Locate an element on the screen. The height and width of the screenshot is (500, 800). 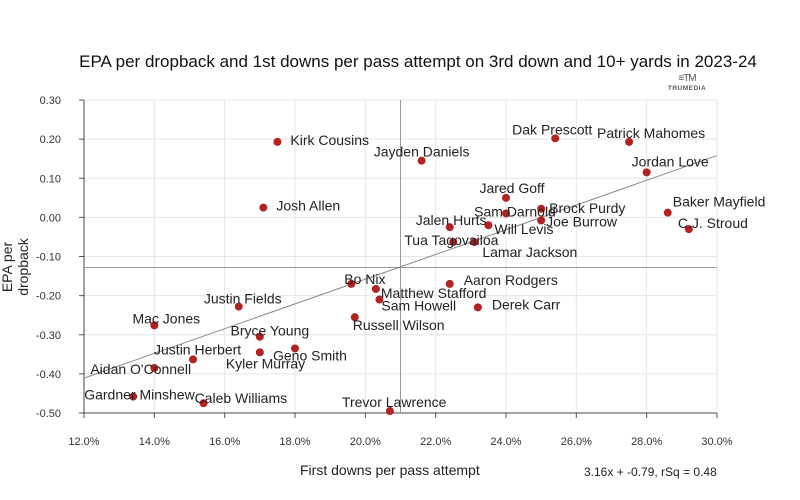
y-tick-label: 0.00 is located at coordinates (50, 218).